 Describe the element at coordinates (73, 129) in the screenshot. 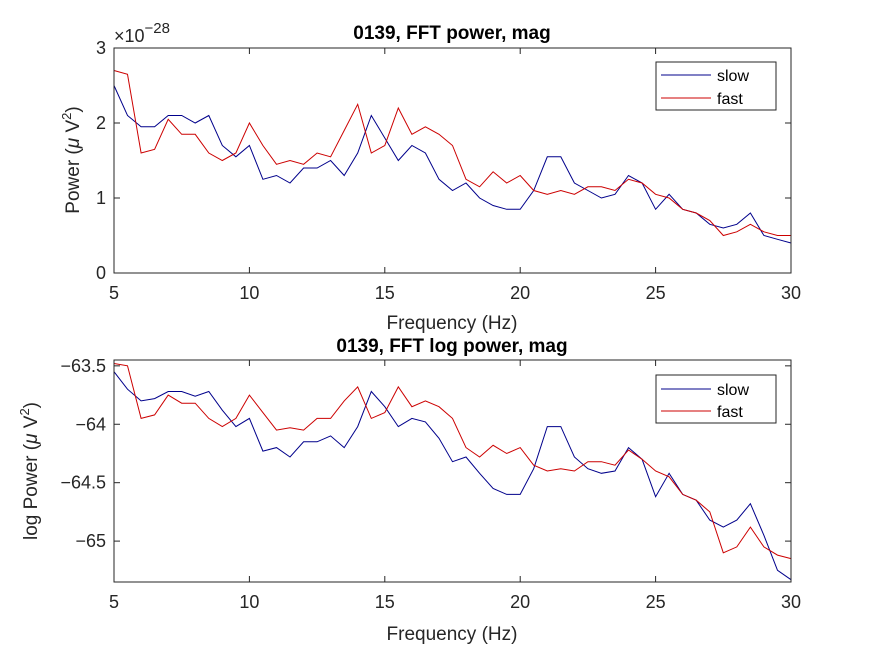

I see `top-y-label-mid: V` at that location.